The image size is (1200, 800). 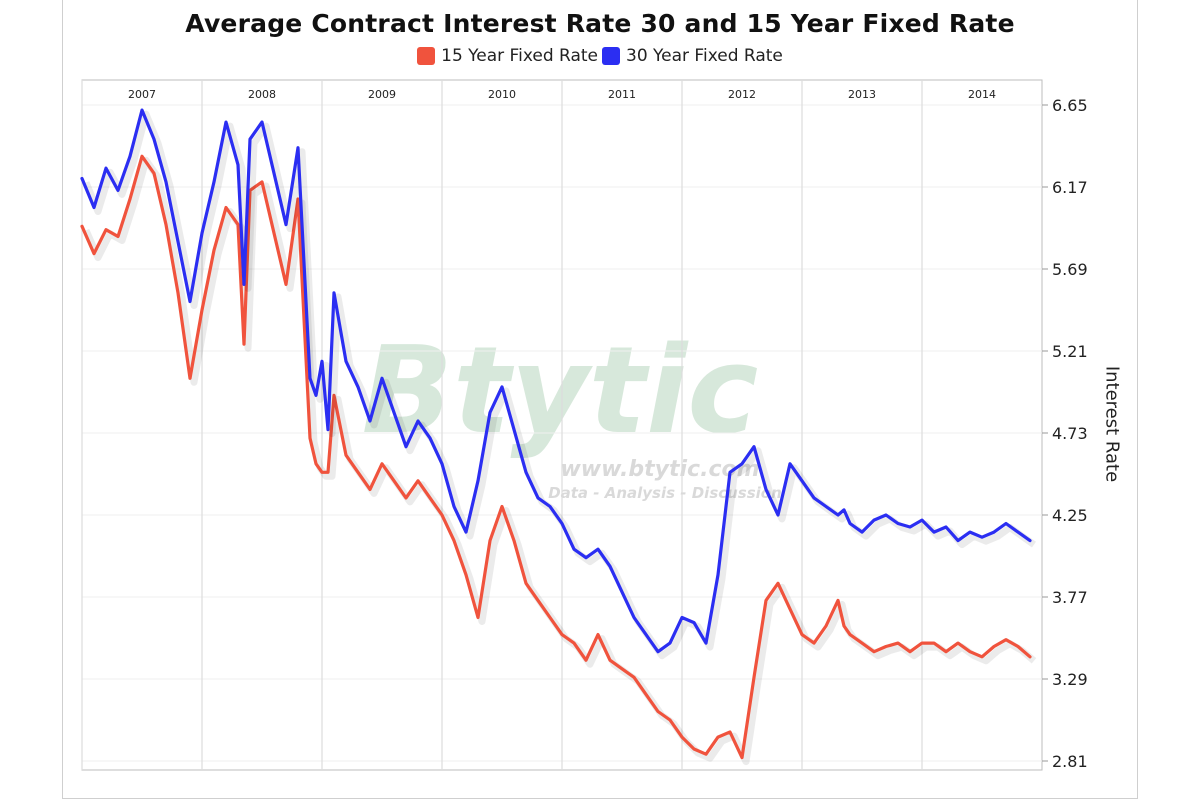 I want to click on legend-item-30yr: 30 Year Fixed Rate, so click(x=692, y=56).